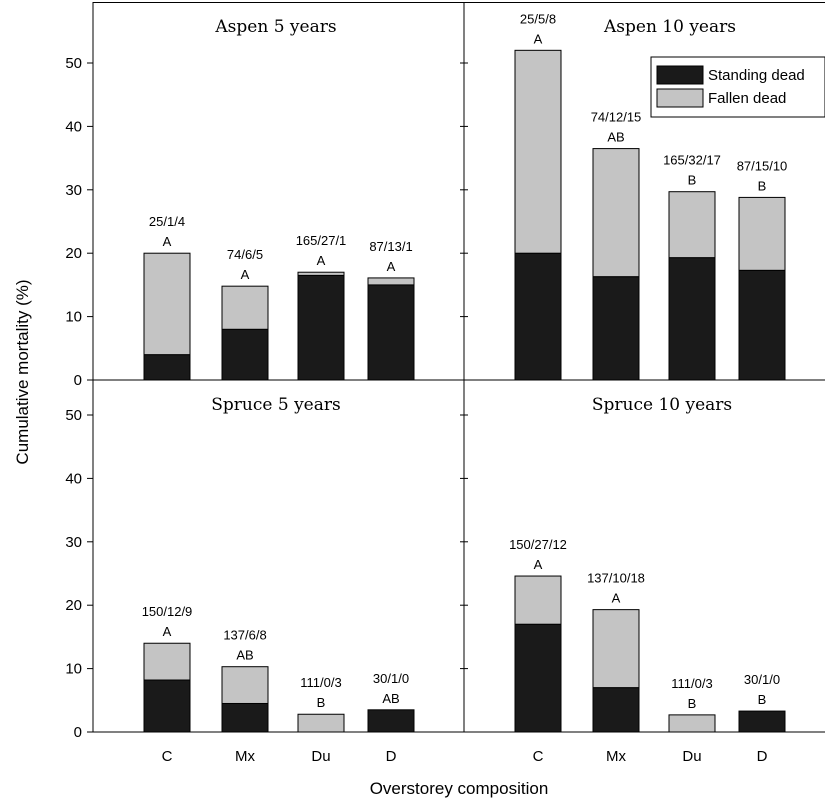  Describe the element at coordinates (662, 405) in the screenshot. I see `panel-title: Spruce 10 years` at that location.